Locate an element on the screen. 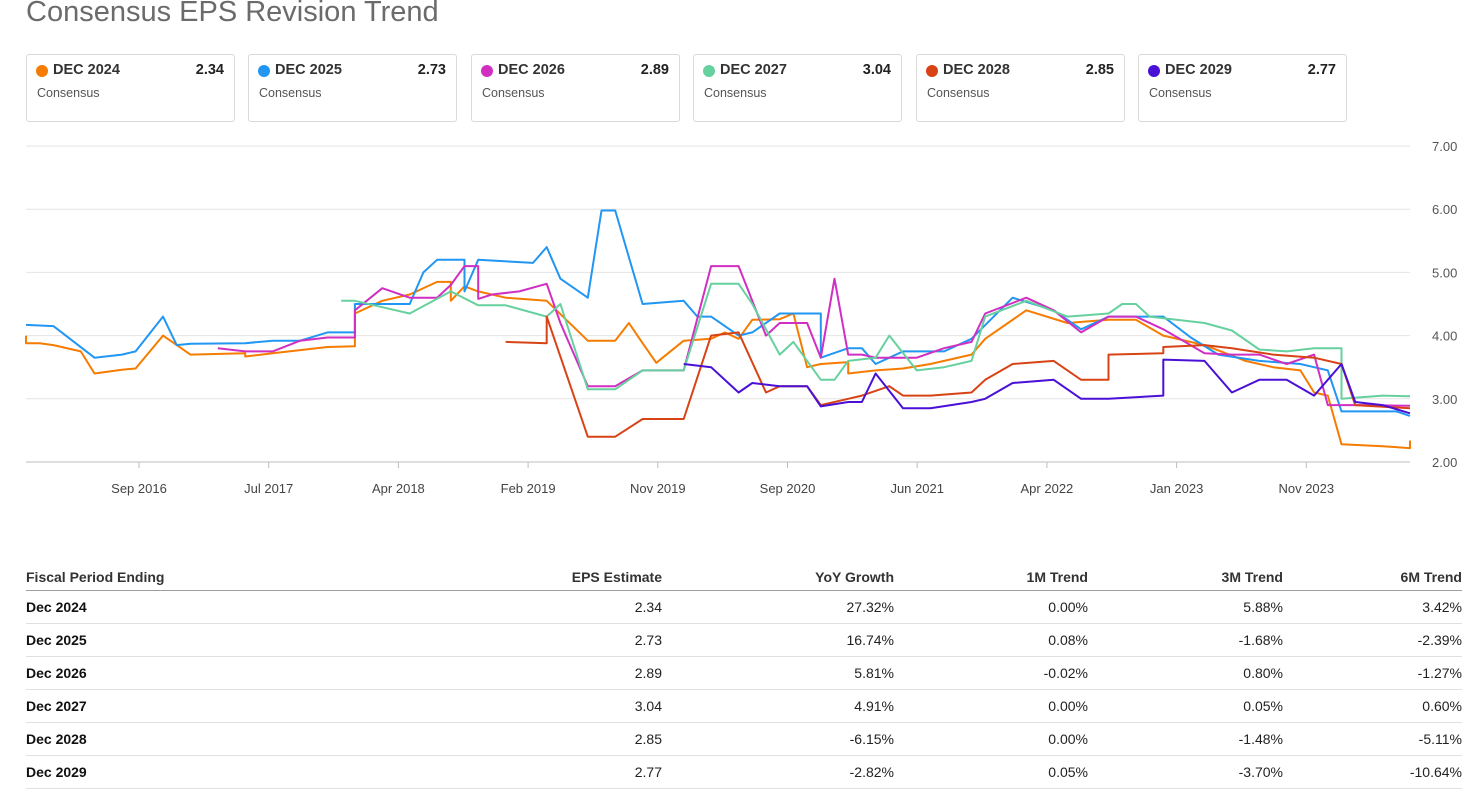 The height and width of the screenshot is (799, 1473). legend-series-name: DEC 2026 is located at coordinates (531, 70).